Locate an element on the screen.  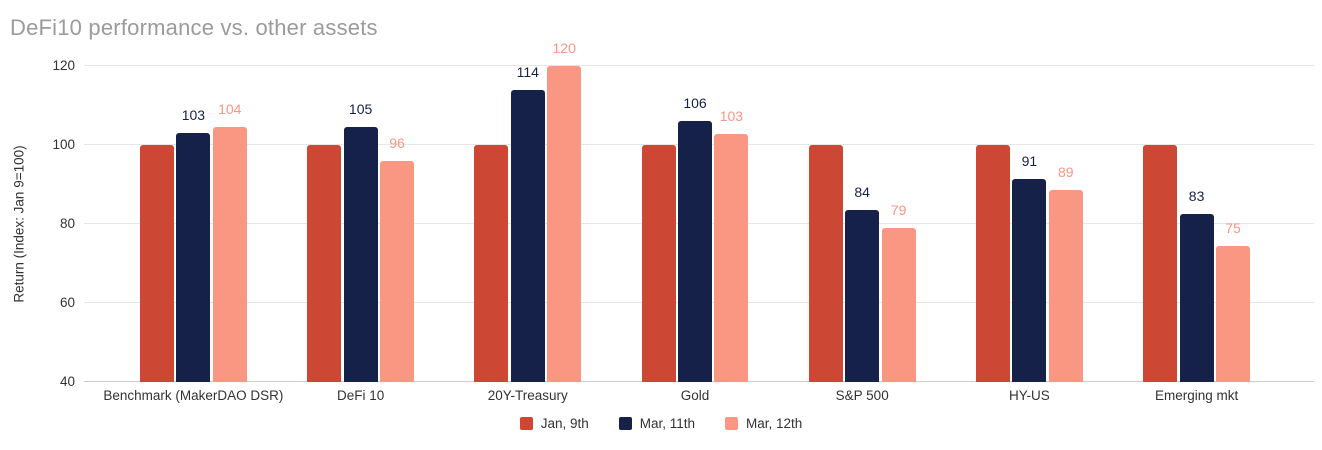
legend-item-jan-9th: Jan, 9th is located at coordinates (554, 423).